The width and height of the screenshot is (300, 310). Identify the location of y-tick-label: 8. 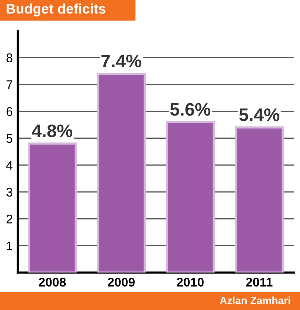
(9, 58).